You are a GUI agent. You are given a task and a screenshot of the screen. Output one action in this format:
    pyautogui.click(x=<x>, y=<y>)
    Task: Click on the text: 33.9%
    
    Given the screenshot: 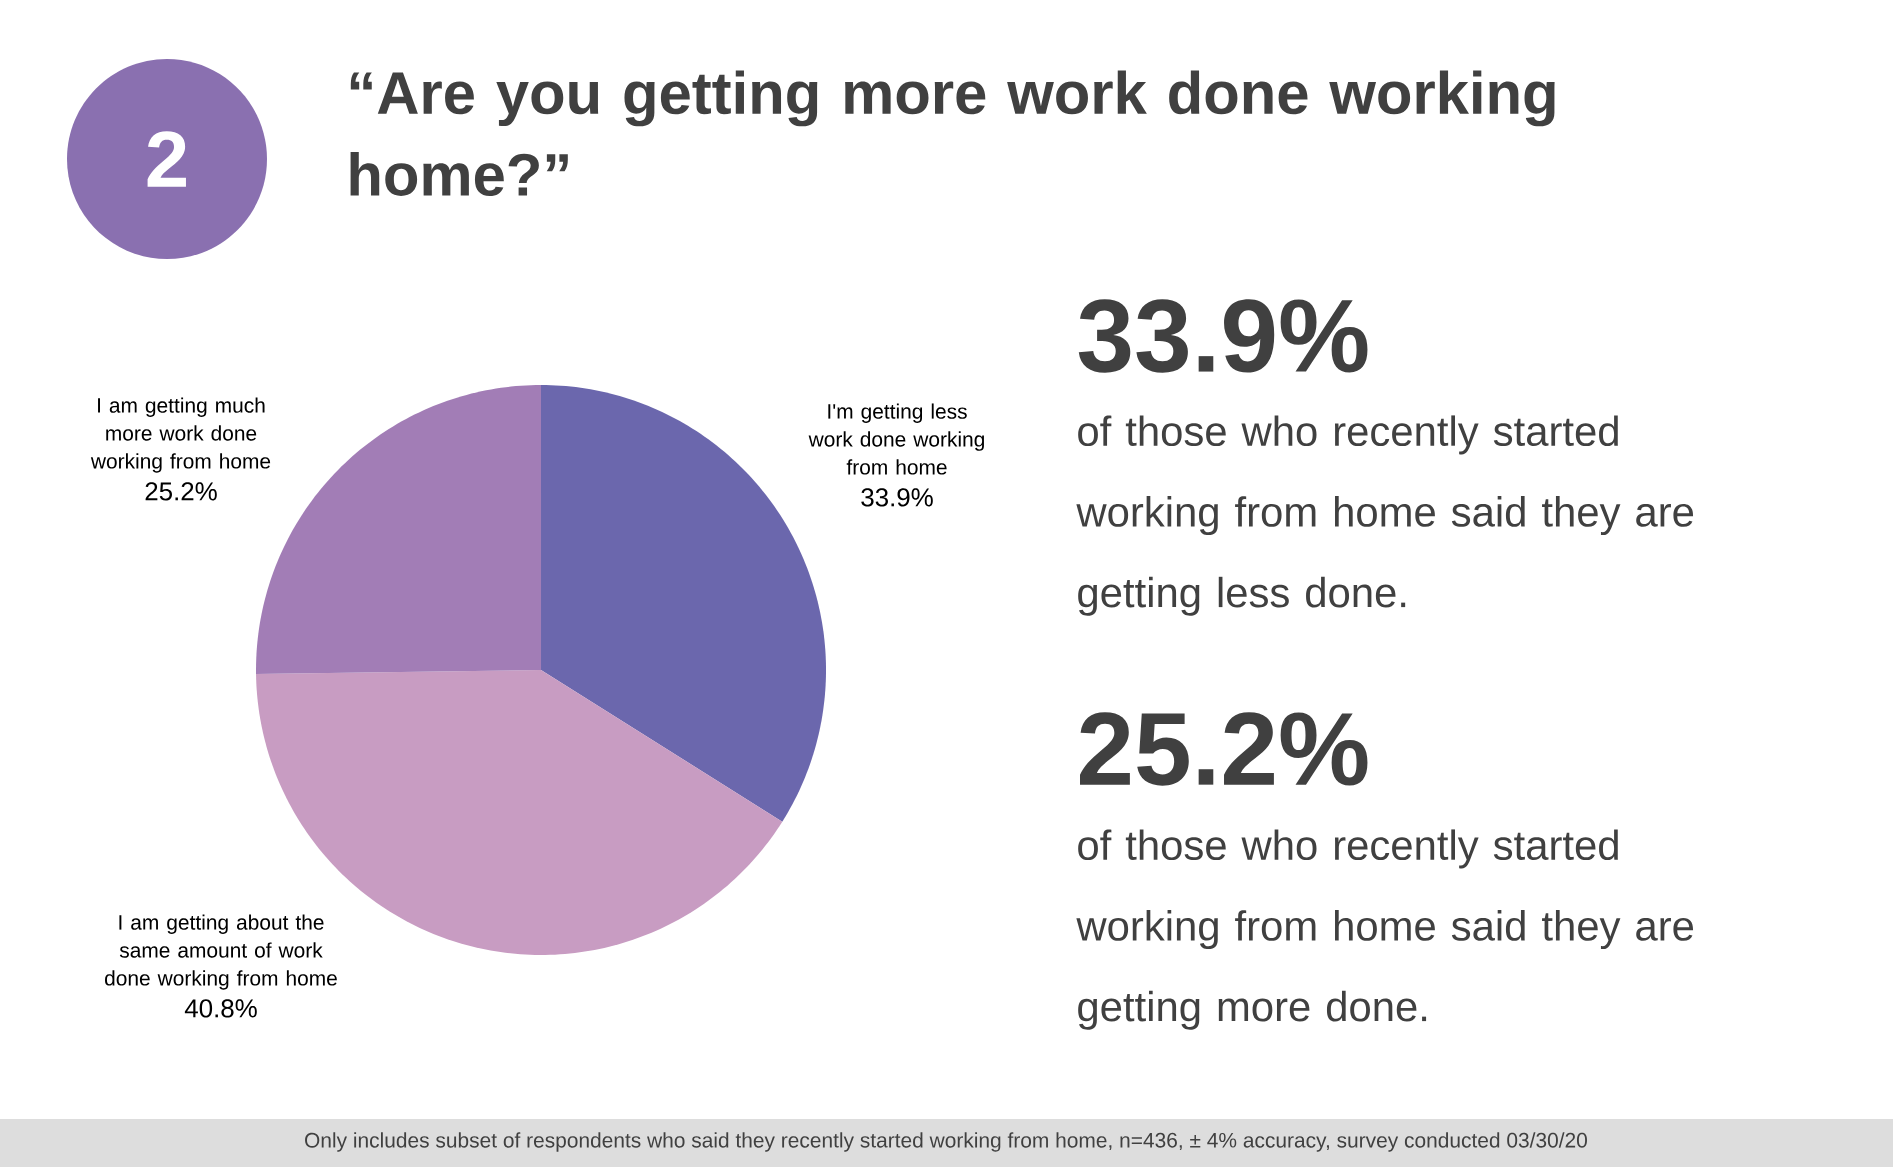 What is the action you would take?
    pyautogui.click(x=1223, y=336)
    